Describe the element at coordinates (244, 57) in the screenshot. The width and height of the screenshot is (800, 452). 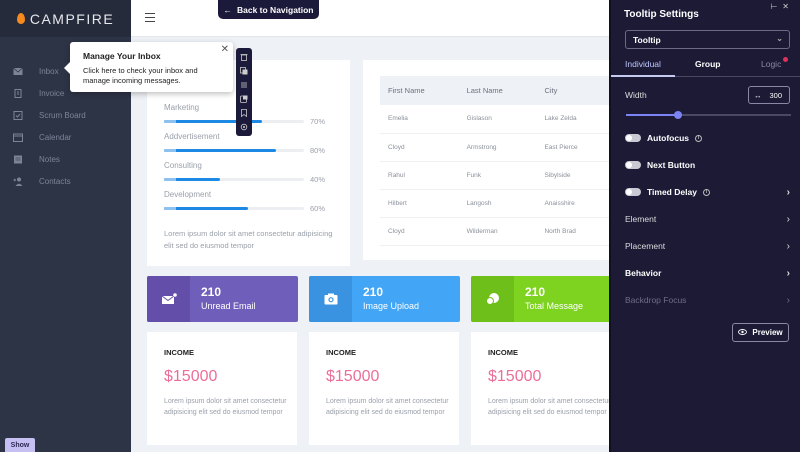
I see `trash-icon` at that location.